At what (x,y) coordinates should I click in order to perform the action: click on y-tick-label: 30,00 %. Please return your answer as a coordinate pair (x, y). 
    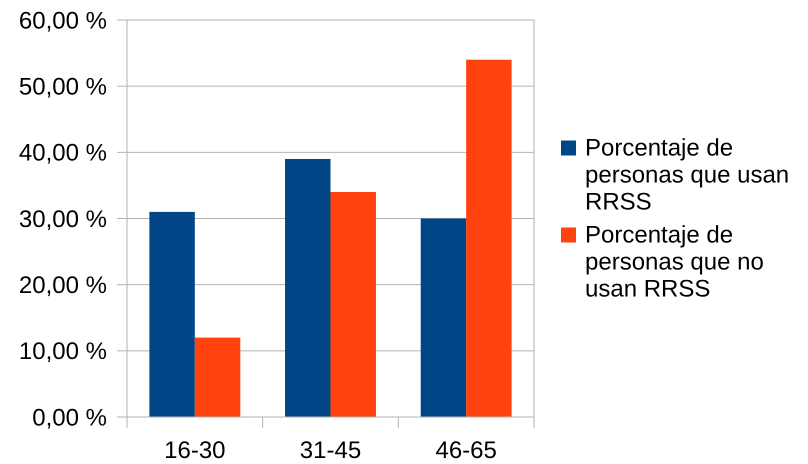
    Looking at the image, I should click on (62, 219).